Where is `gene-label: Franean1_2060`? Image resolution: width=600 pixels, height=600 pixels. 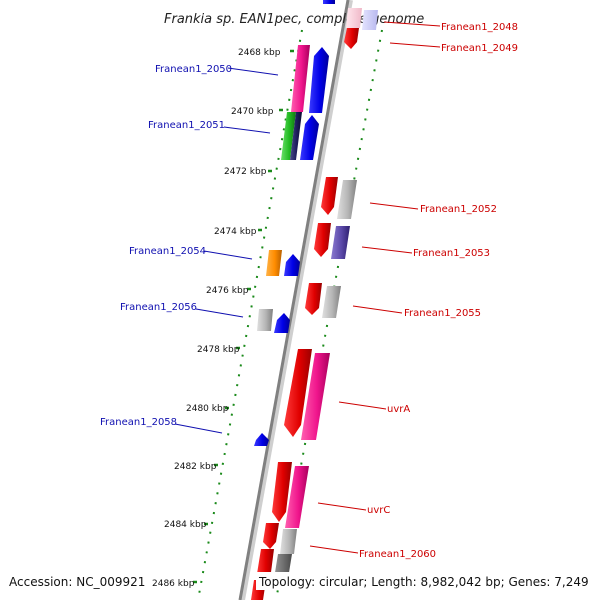
gene-label: Franean1_2060 is located at coordinates (397, 554).